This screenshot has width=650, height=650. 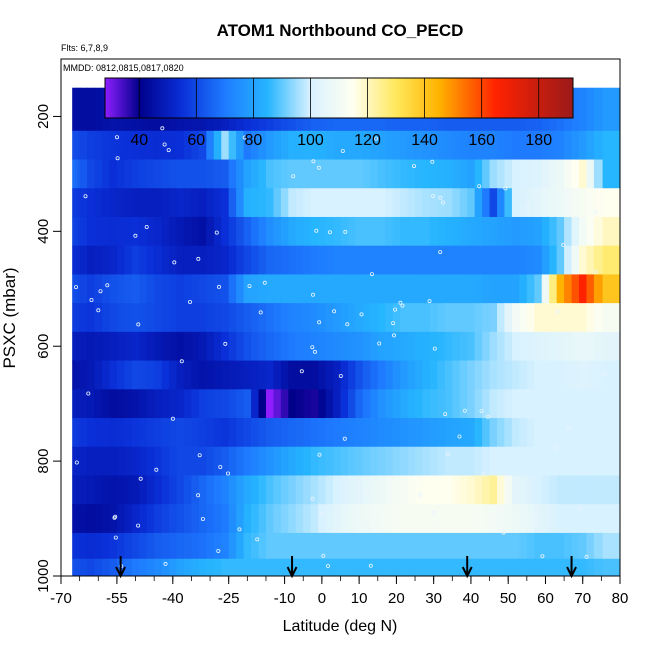 What do you see at coordinates (433, 598) in the screenshot?
I see `x-tick-label: 30` at bounding box center [433, 598].